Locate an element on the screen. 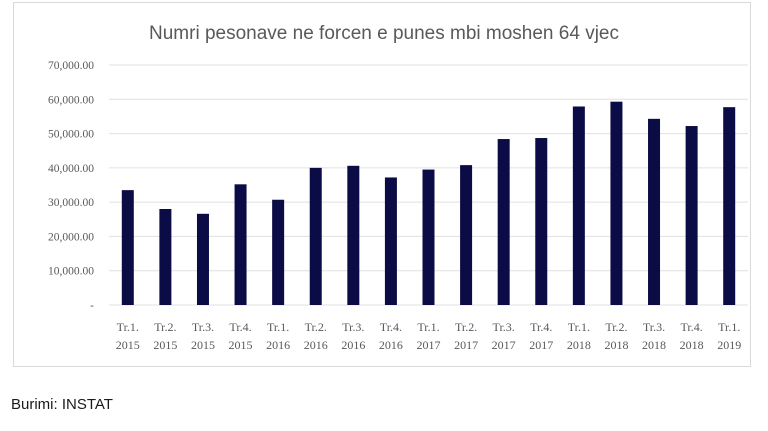  x-tick-label: Tr.1. 2019 is located at coordinates (729, 336).